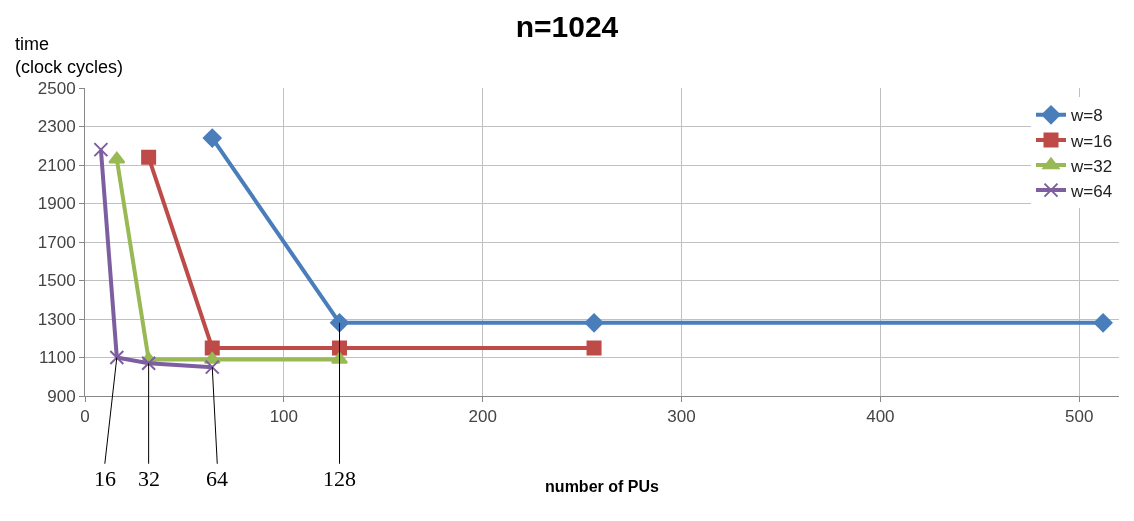 The height and width of the screenshot is (521, 1134). I want to click on annotation: 128, so click(339, 478).